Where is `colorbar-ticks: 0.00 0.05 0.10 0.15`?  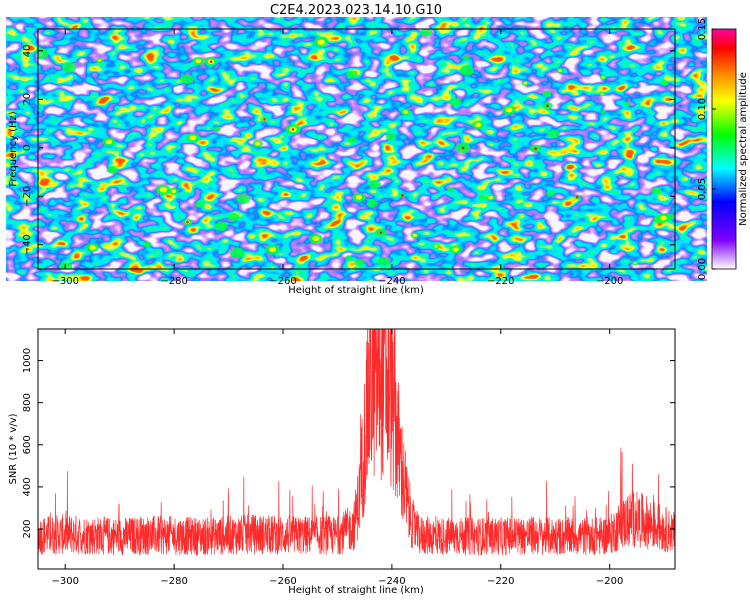 colorbar-ticks: 0.00 0.05 0.10 0.15 is located at coordinates (706, 149).